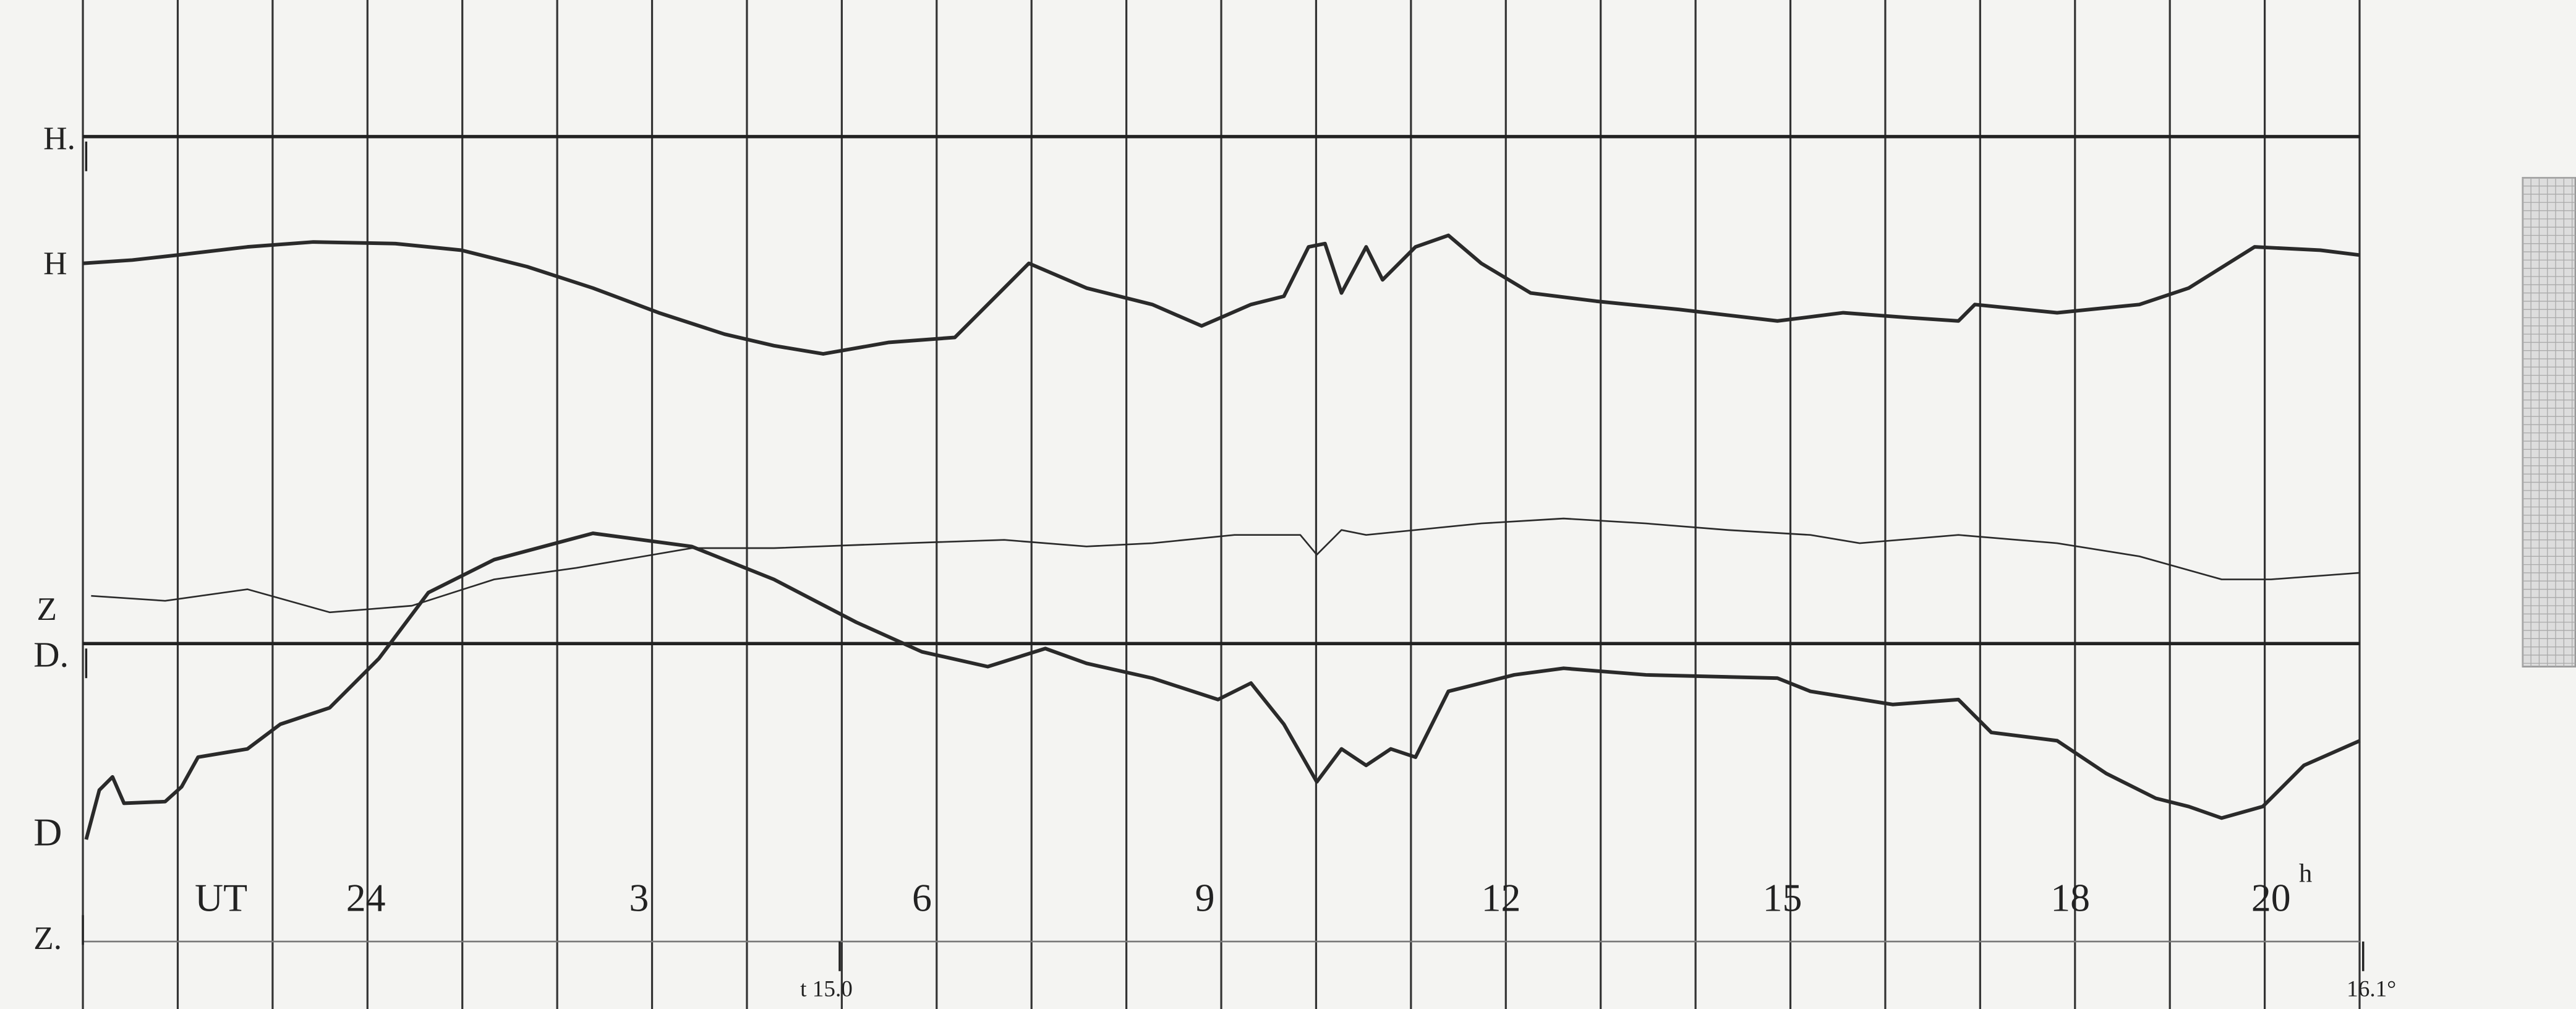 Image resolution: width=2576 pixels, height=1009 pixels. I want to click on channel-label: H, so click(55, 263).